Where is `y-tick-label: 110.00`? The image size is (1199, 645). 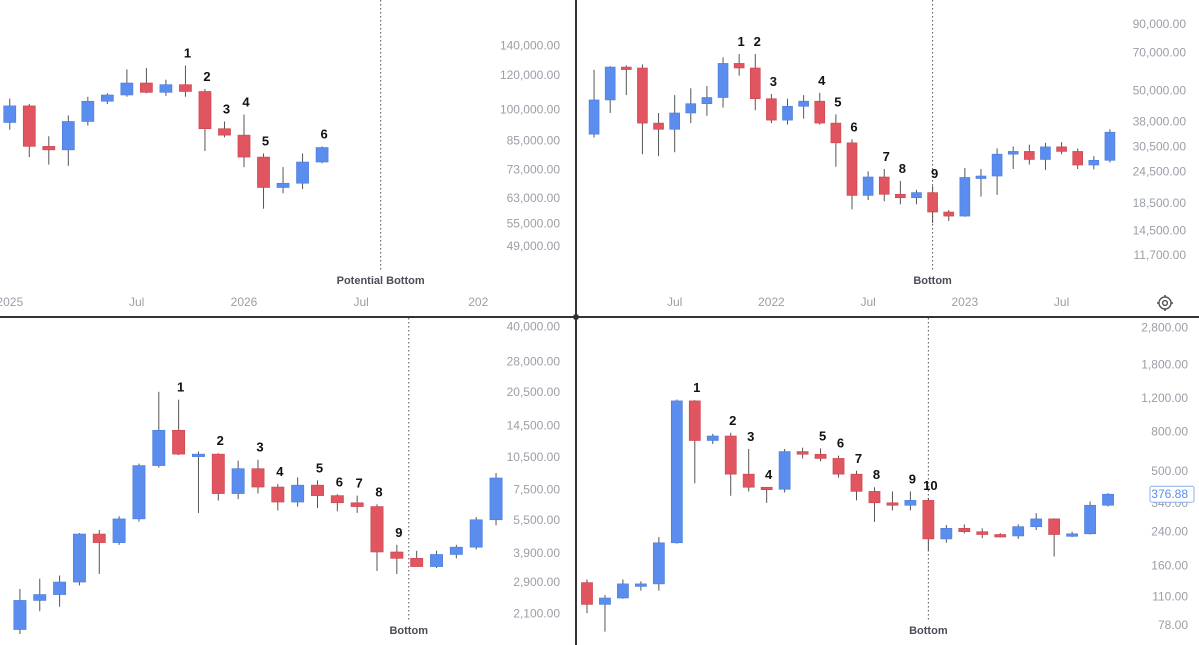 y-tick-label: 110.00 is located at coordinates (1170, 596).